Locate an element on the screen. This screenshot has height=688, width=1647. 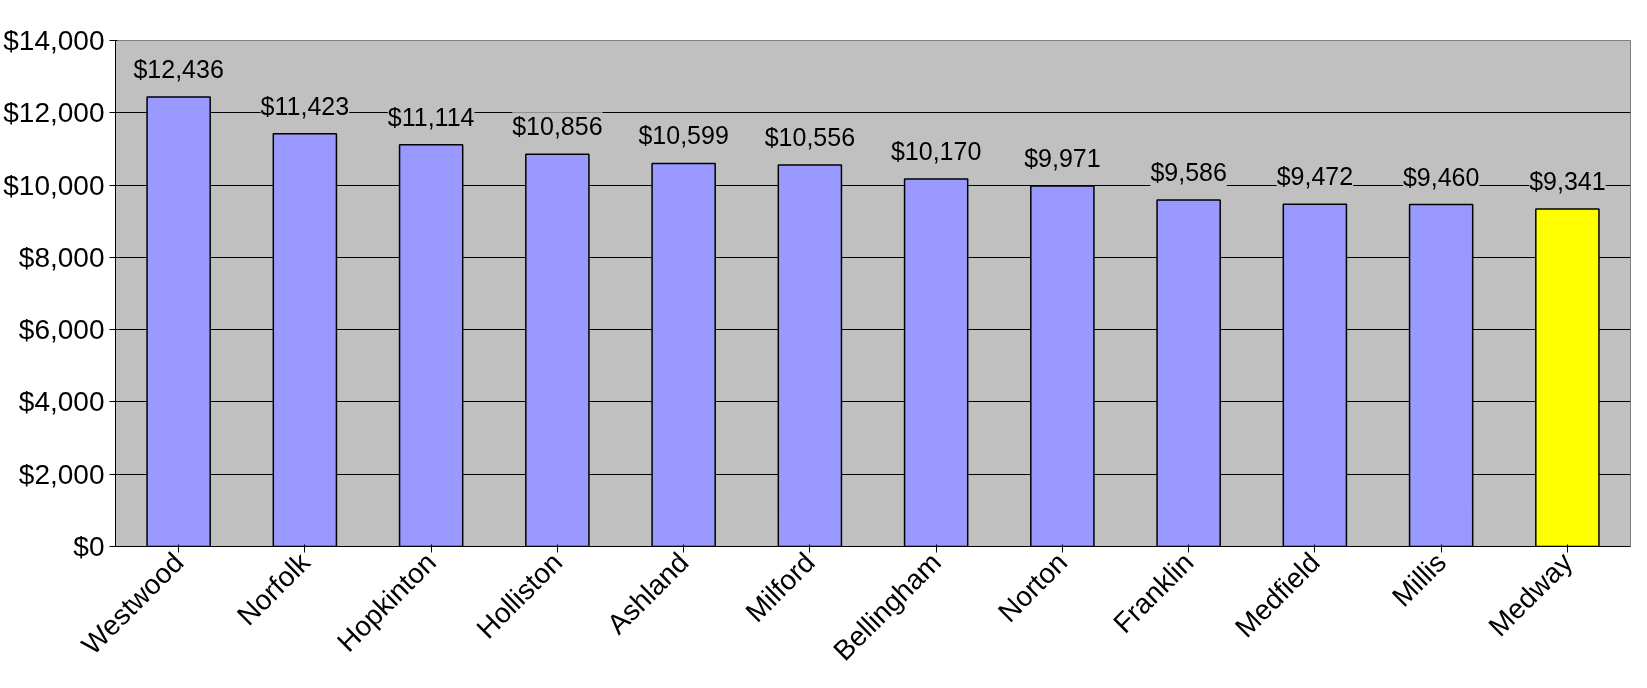
data-label: $9,971 is located at coordinates (1062, 158).